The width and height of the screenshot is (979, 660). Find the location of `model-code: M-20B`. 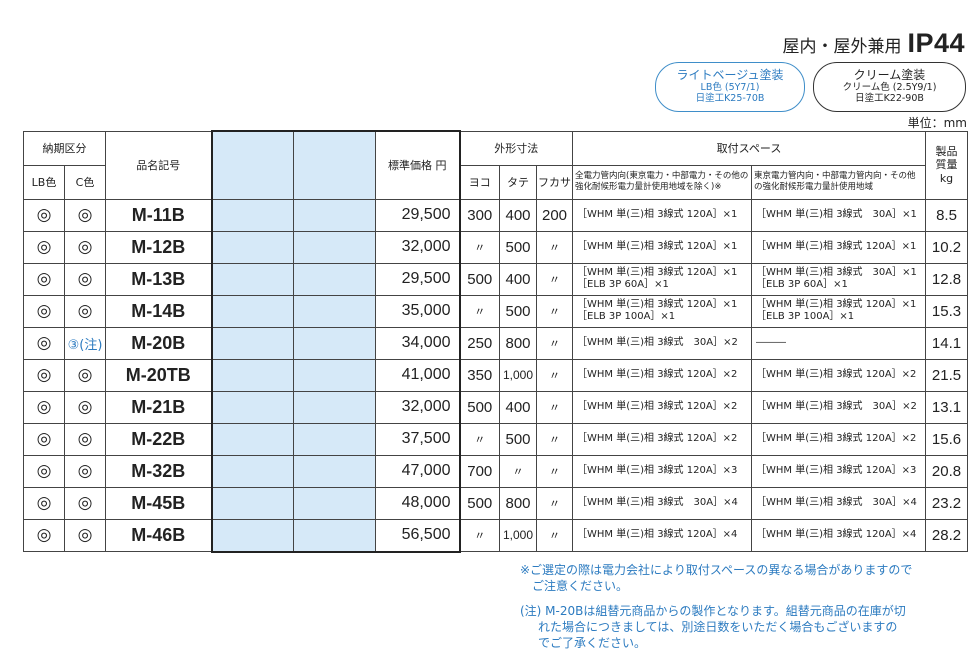

model-code: M-20B is located at coordinates (158, 343).